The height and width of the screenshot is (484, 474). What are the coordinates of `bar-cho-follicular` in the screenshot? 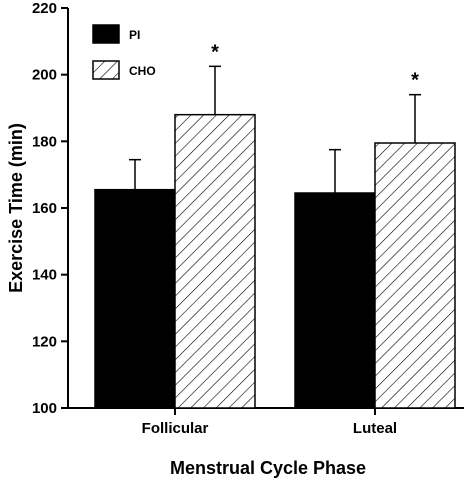 It's located at (215, 261).